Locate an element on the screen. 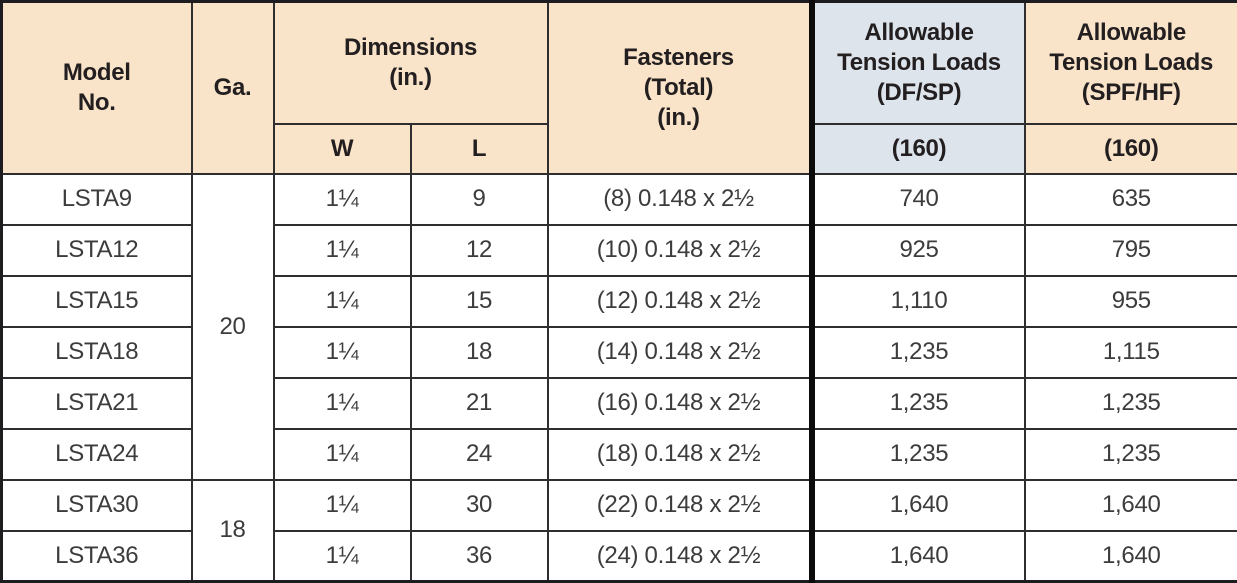  cell-length: 24 is located at coordinates (479, 454).